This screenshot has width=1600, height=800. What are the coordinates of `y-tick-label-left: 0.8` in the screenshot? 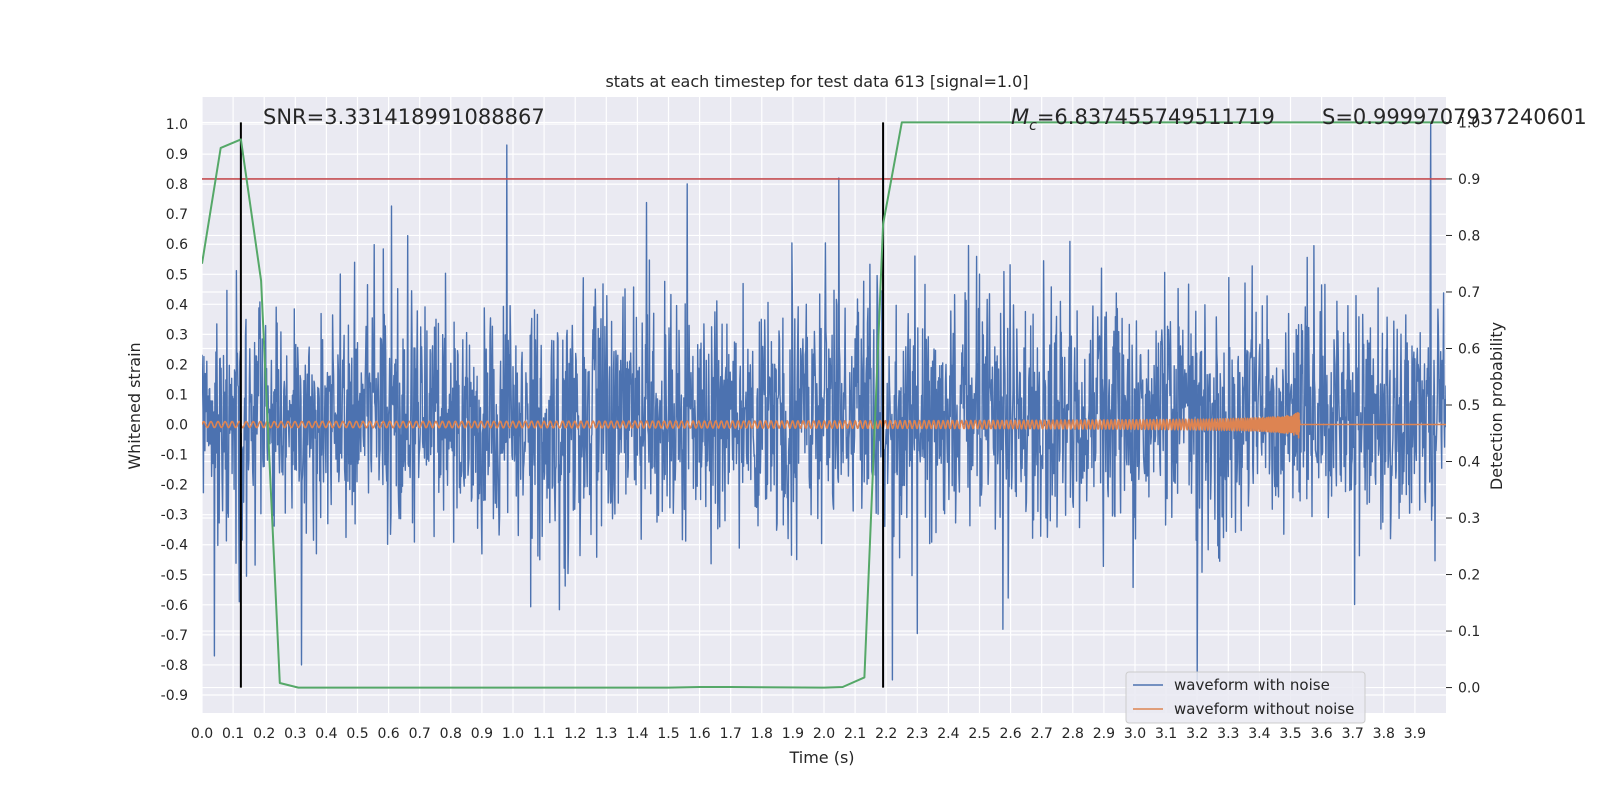 It's located at (177, 185).